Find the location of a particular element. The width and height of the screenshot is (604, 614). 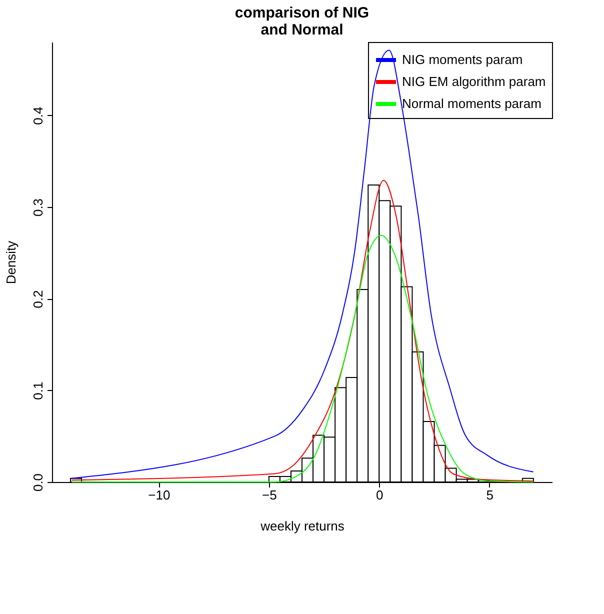

x-tick-label: −10 is located at coordinates (159, 495).